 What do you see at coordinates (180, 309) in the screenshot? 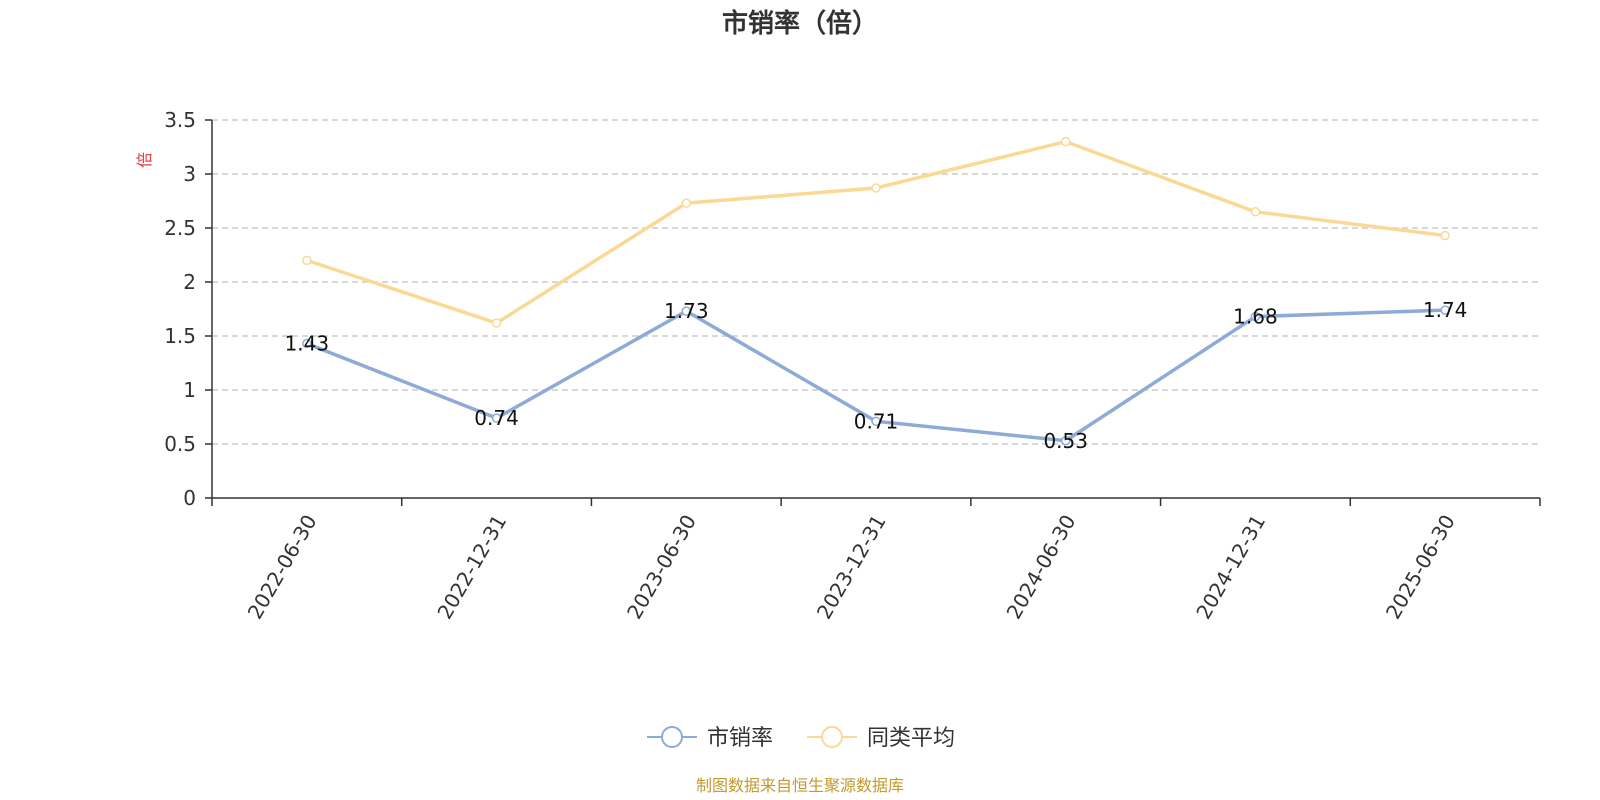
I see `y-tick-labels: 0 0.5 1 1.5 2 2.5 3 3.5` at bounding box center [180, 309].